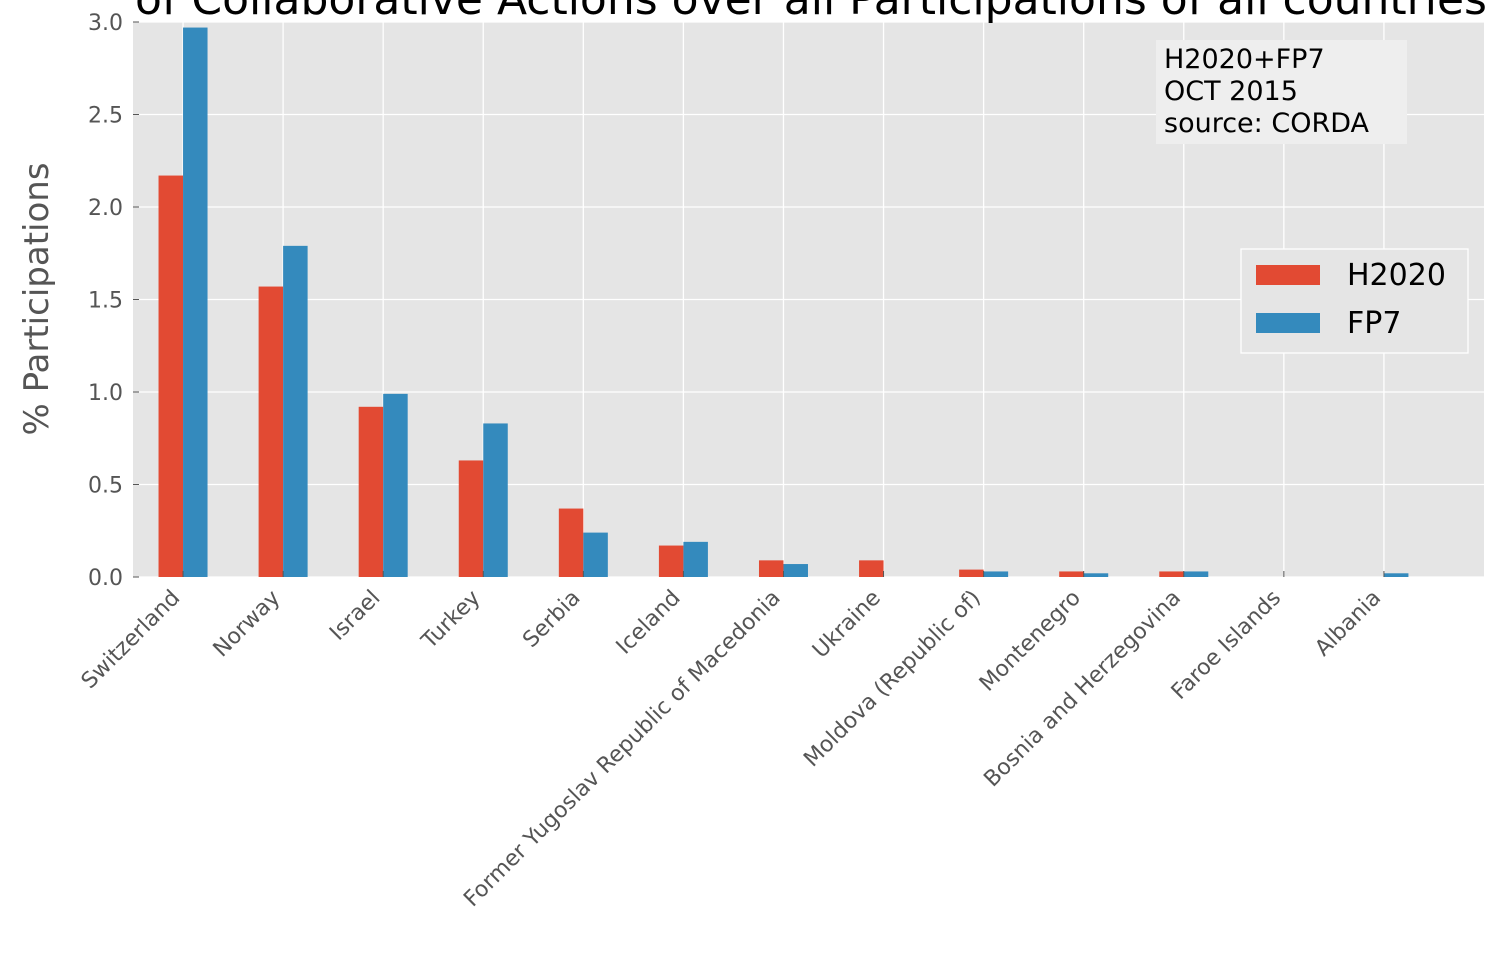 The width and height of the screenshot is (1487, 964). Describe the element at coordinates (1030, 641) in the screenshot. I see `x-tick-label: Montenegro` at that location.